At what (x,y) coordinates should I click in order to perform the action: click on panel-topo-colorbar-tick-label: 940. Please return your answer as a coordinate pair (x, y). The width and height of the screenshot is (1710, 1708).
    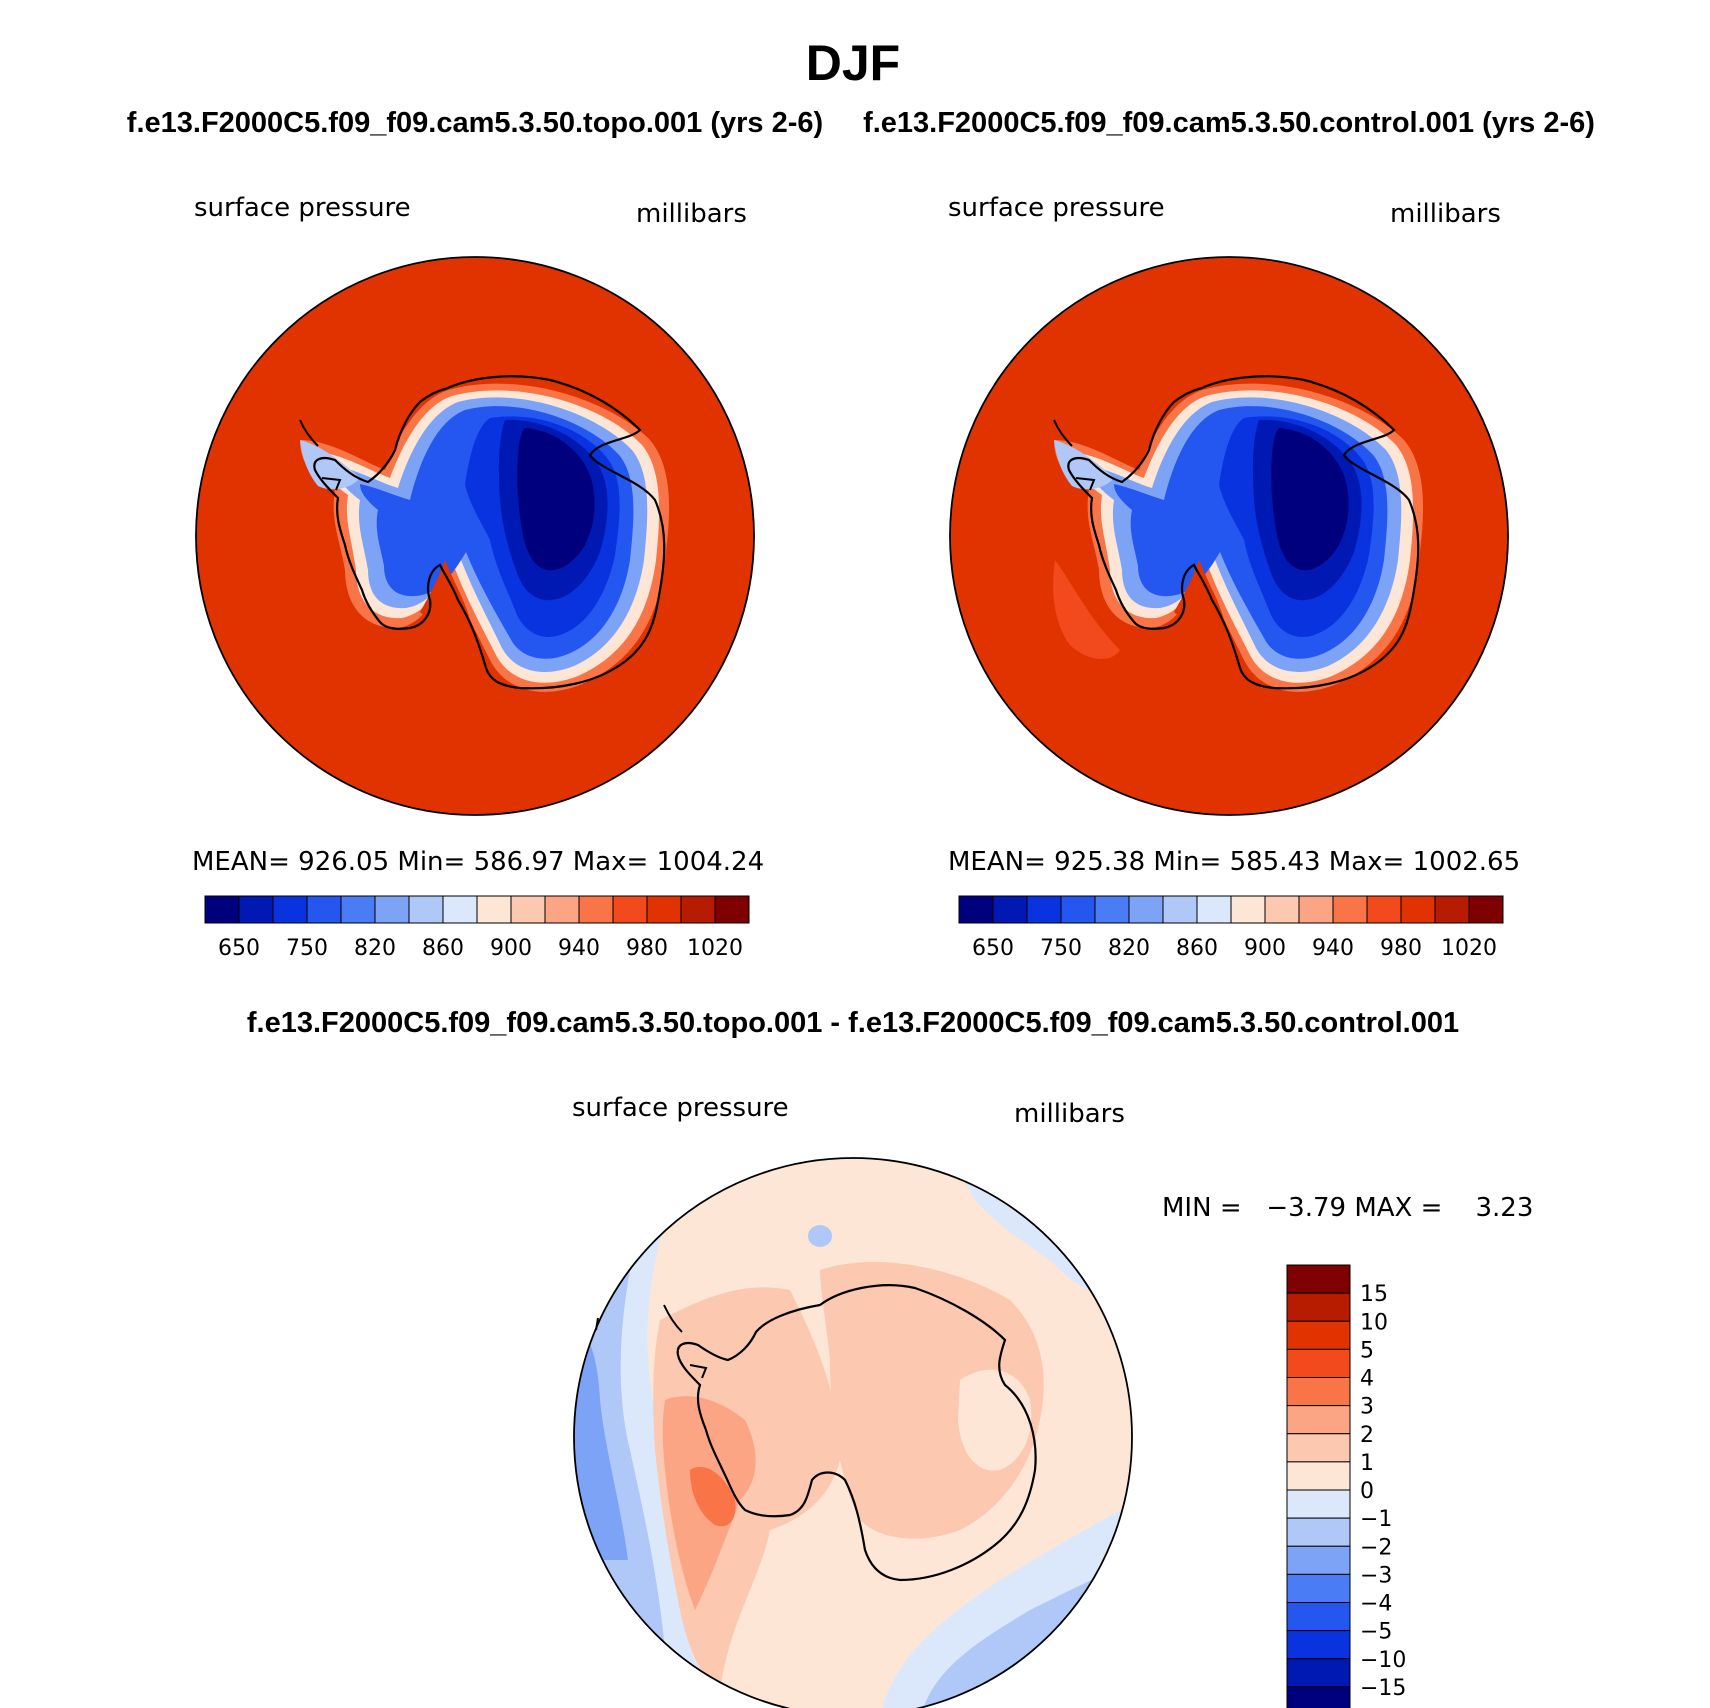
    Looking at the image, I should click on (579, 948).